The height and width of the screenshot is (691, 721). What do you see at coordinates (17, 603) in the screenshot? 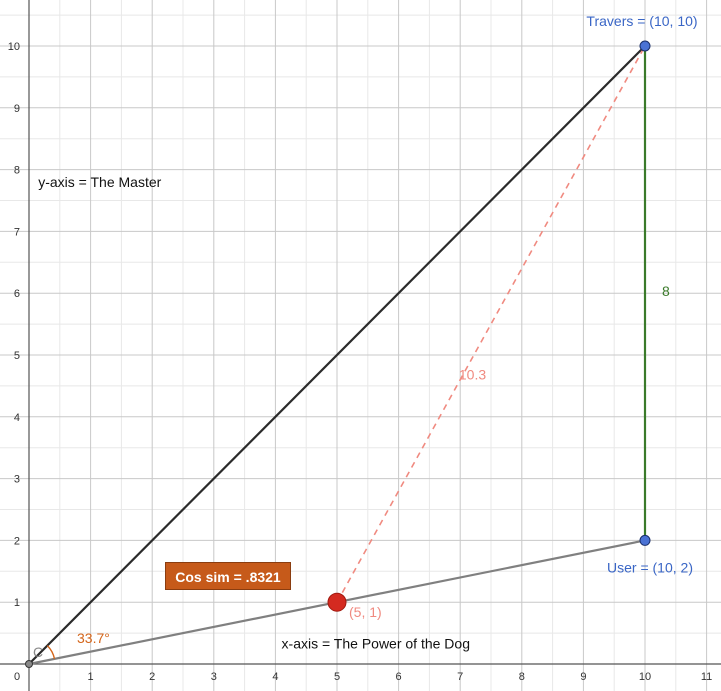
I see `y-tick-label: 1` at bounding box center [17, 603].